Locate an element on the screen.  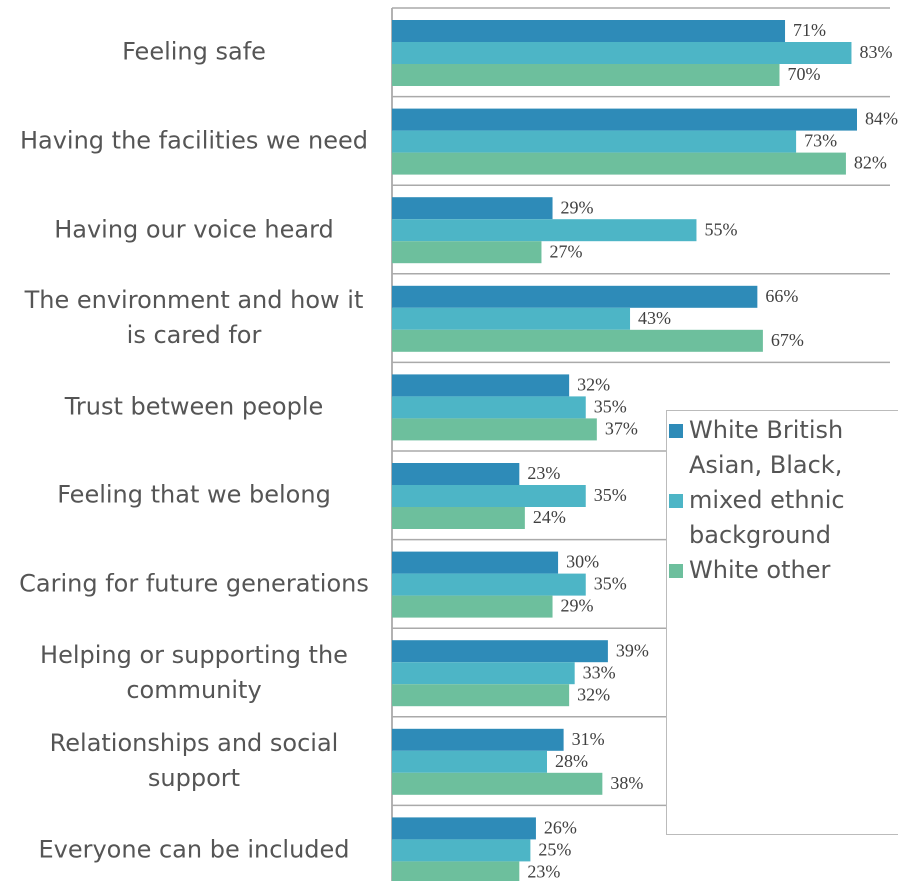
legend-item: White other is located at coordinates (778, 570).